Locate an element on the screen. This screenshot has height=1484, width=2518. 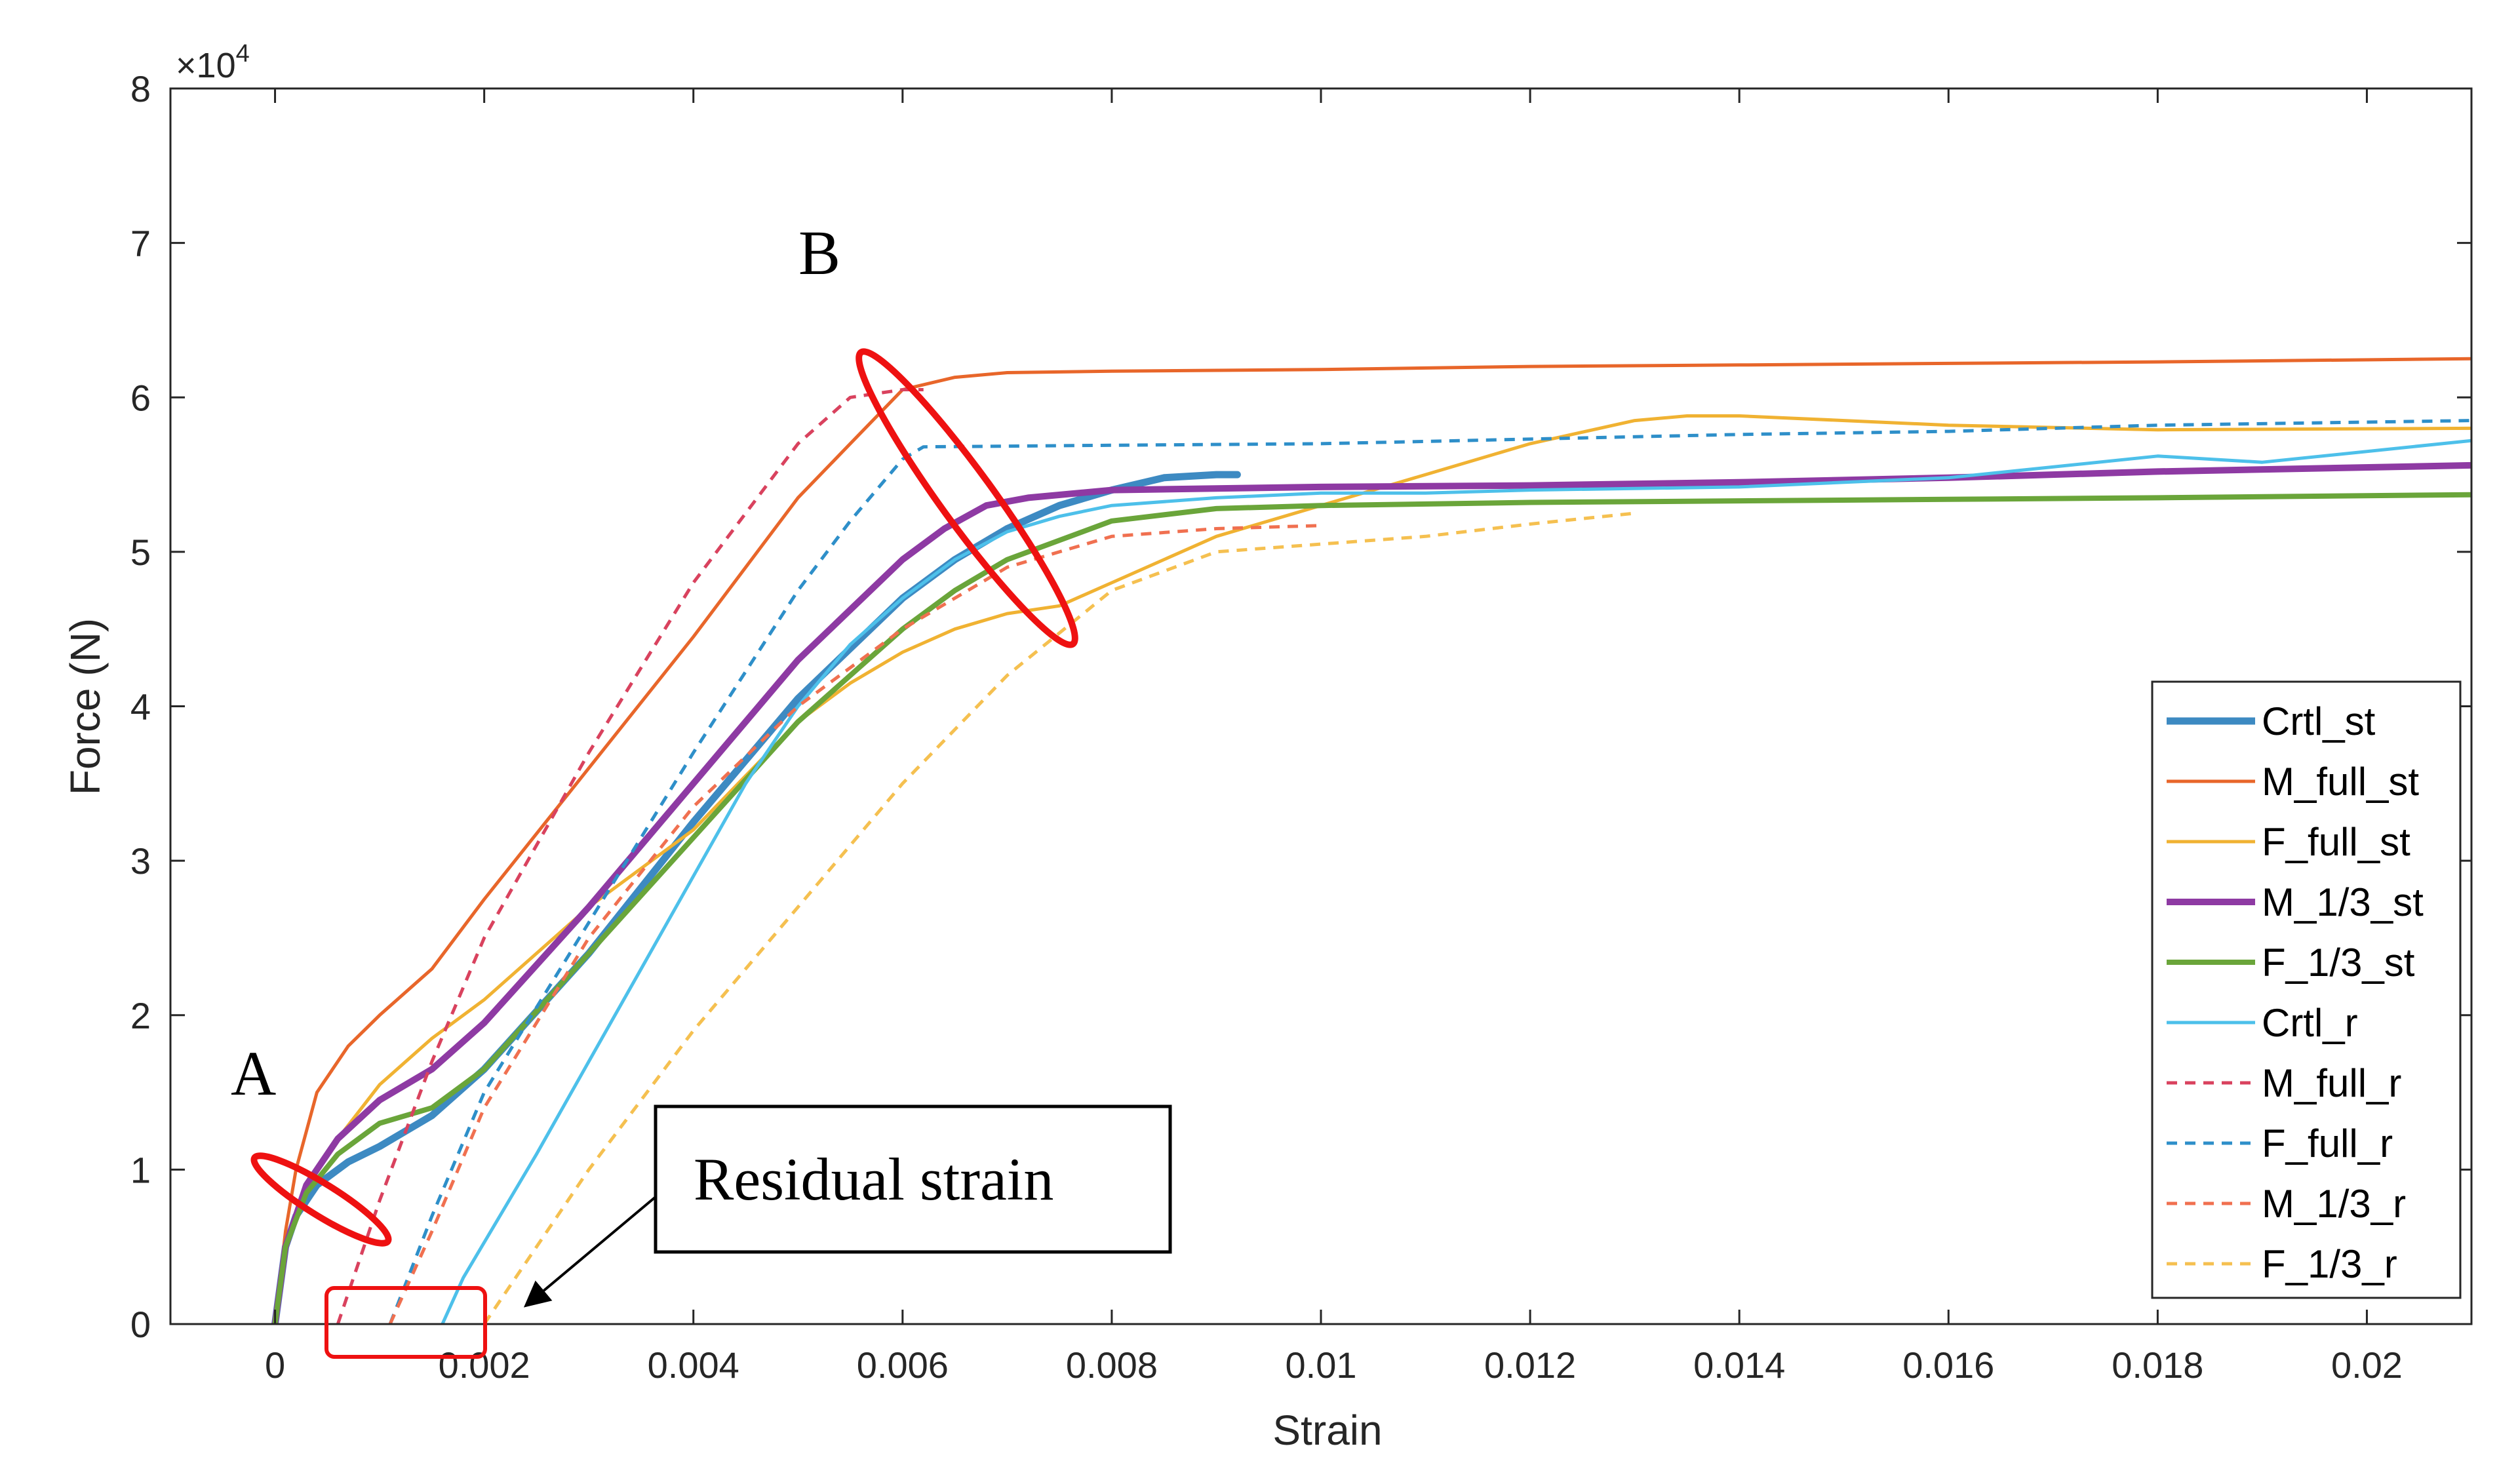
x-tick-label: 0.004 is located at coordinates (693, 1365).